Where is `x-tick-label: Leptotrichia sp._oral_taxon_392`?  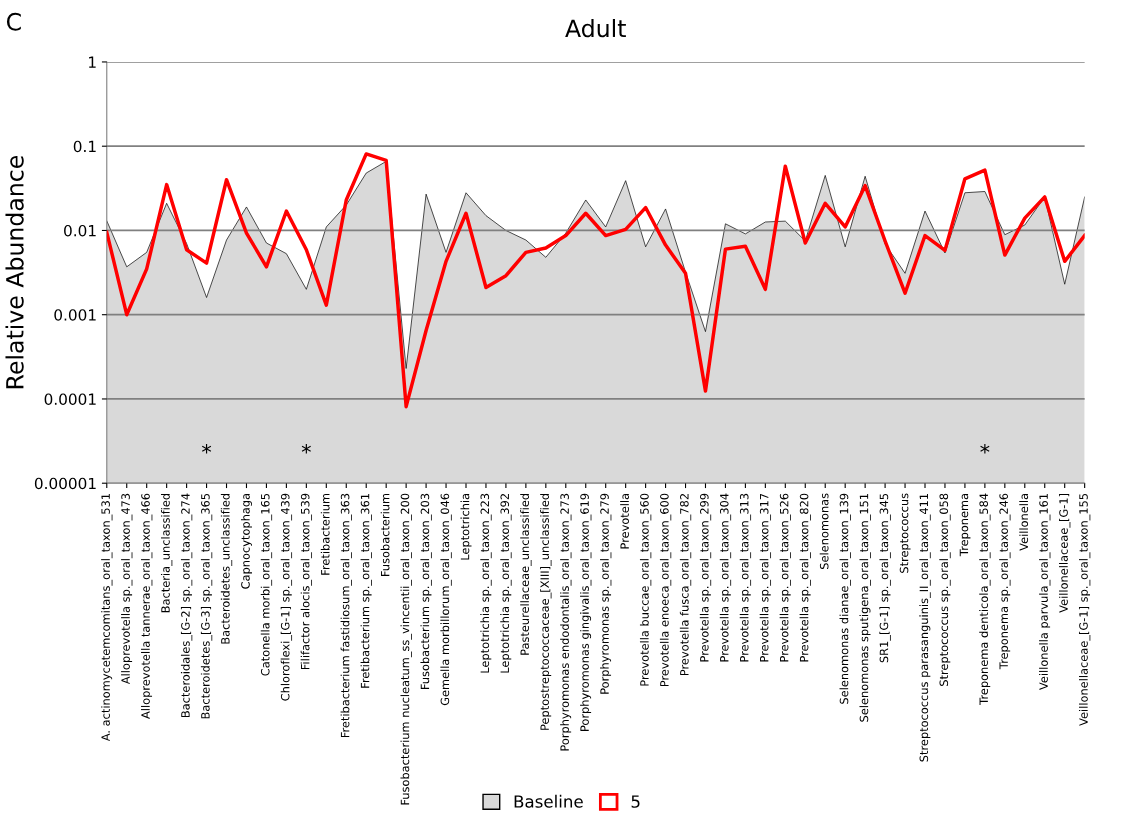
x-tick-label: Leptotrichia sp._oral_taxon_392 is located at coordinates (506, 583).